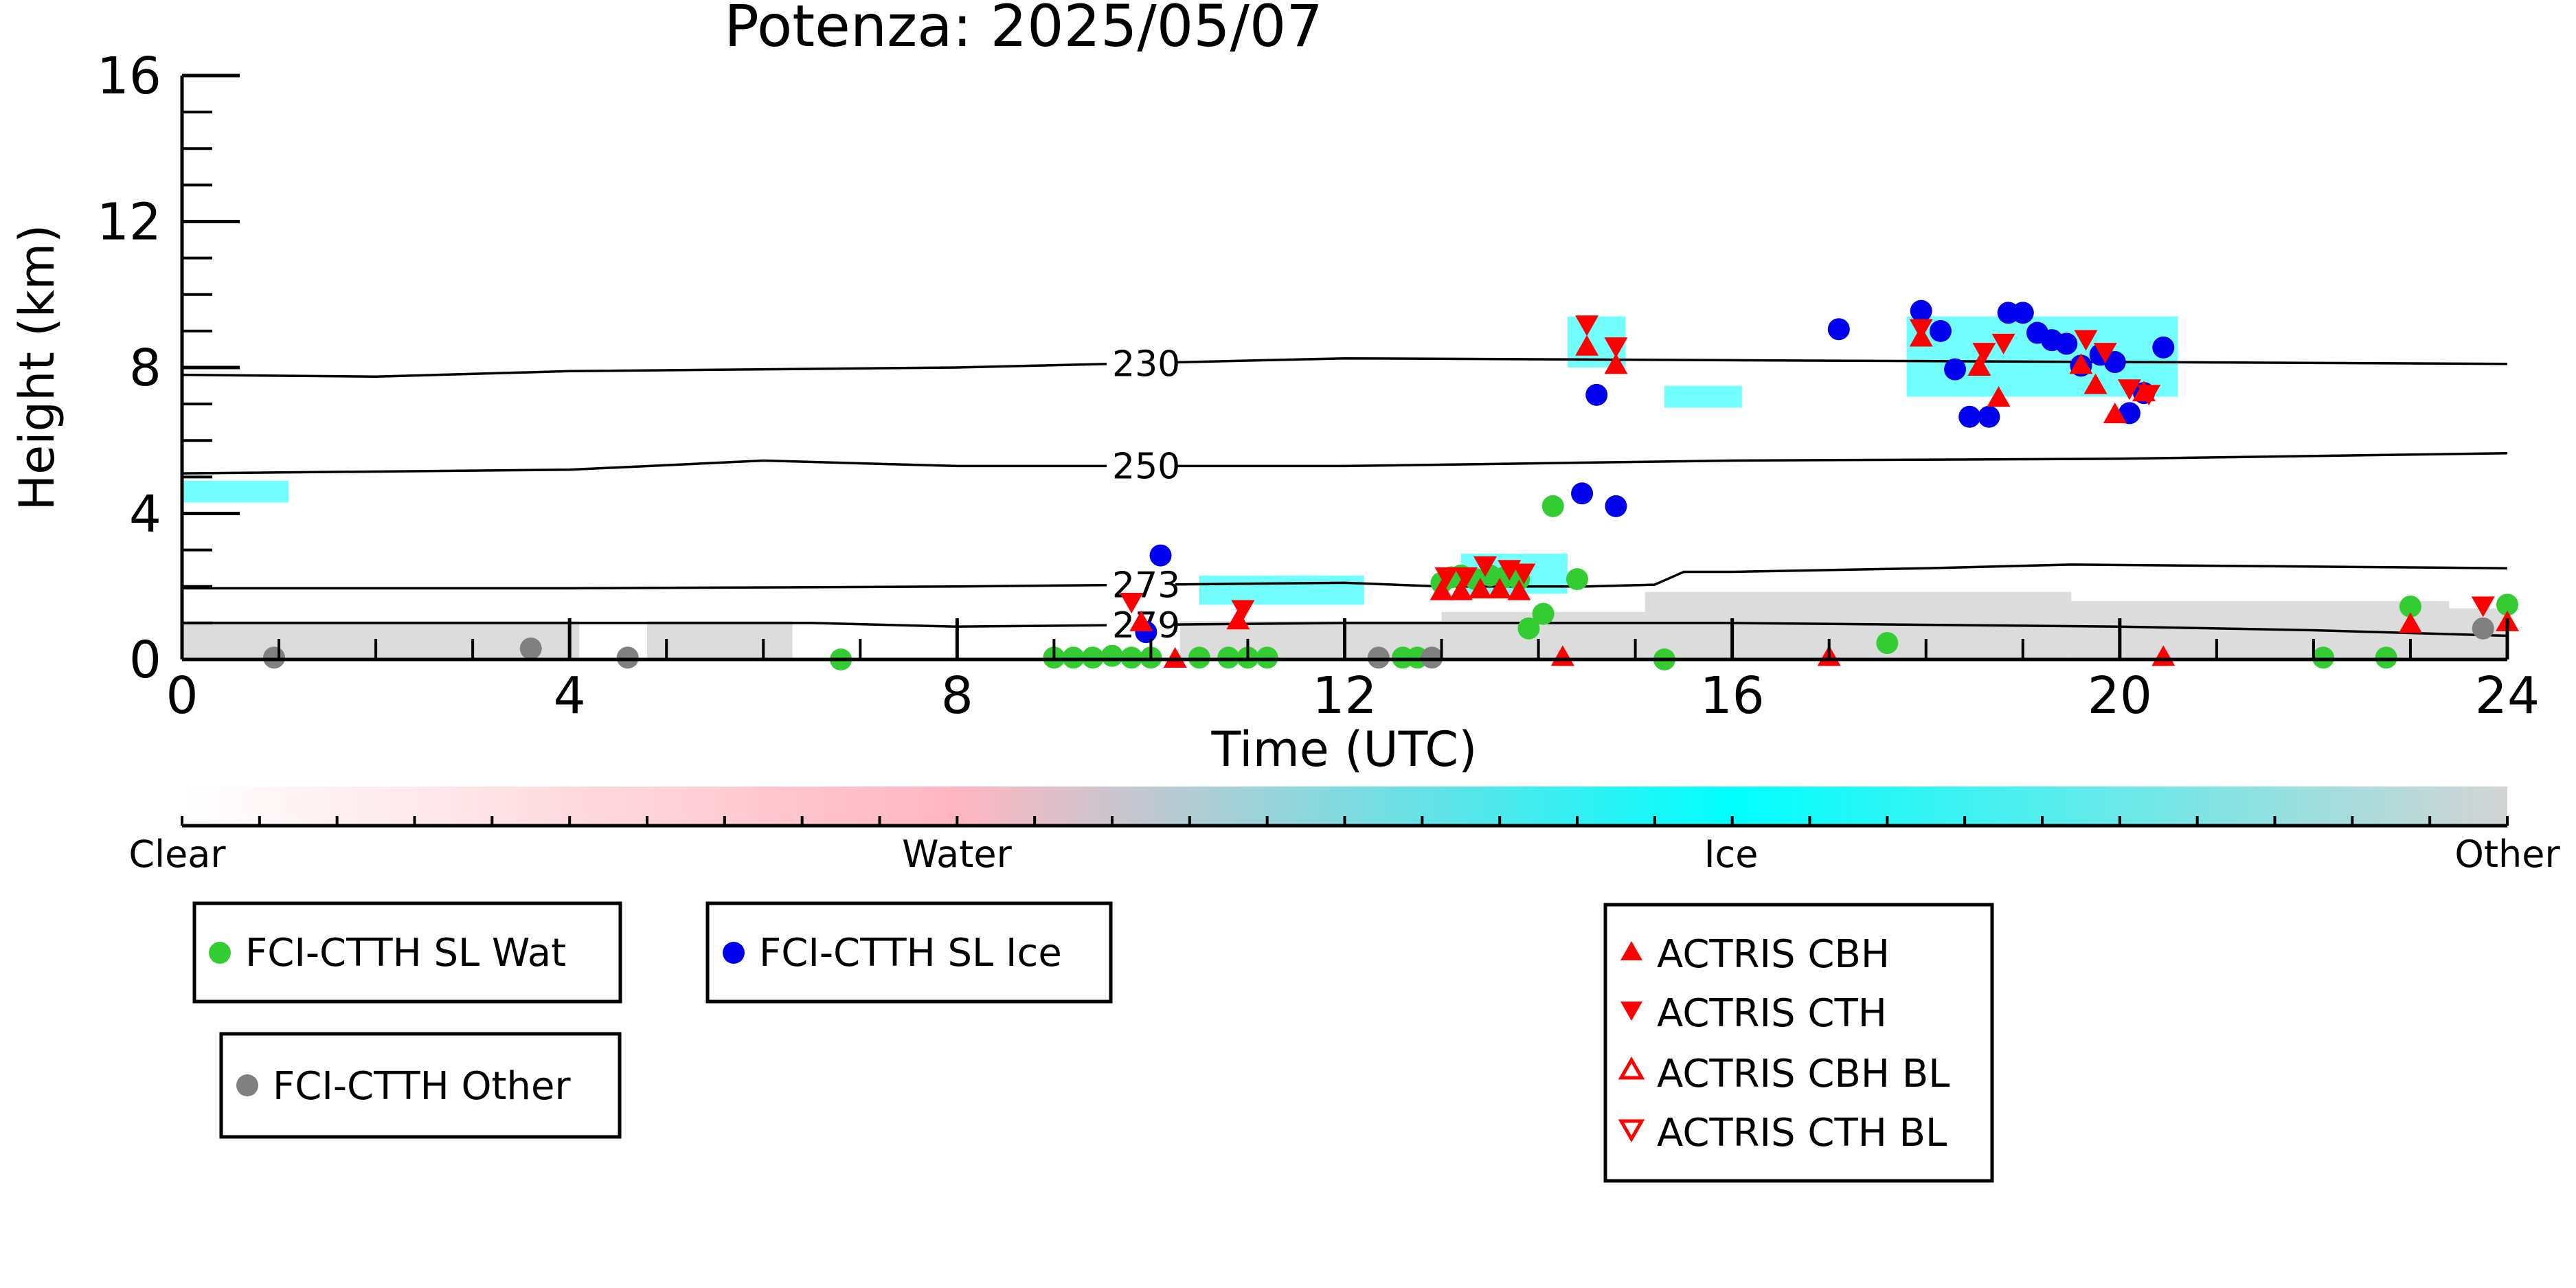 The height and width of the screenshot is (1288, 2576). I want to click on legend-actris-cth-marker, so click(1631, 1011).